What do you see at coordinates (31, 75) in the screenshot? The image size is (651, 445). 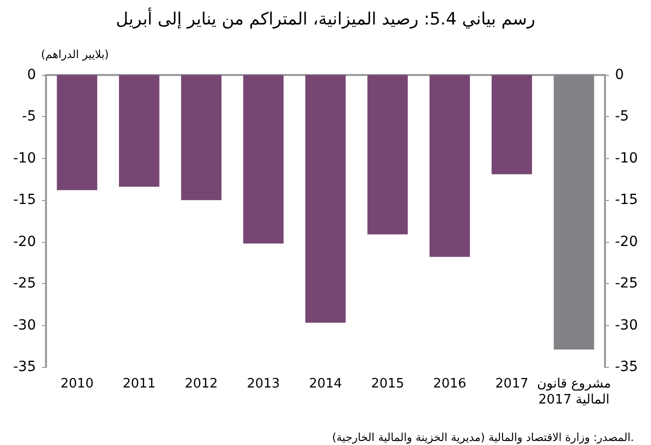 I see `y-tick-label: 0` at bounding box center [31, 75].